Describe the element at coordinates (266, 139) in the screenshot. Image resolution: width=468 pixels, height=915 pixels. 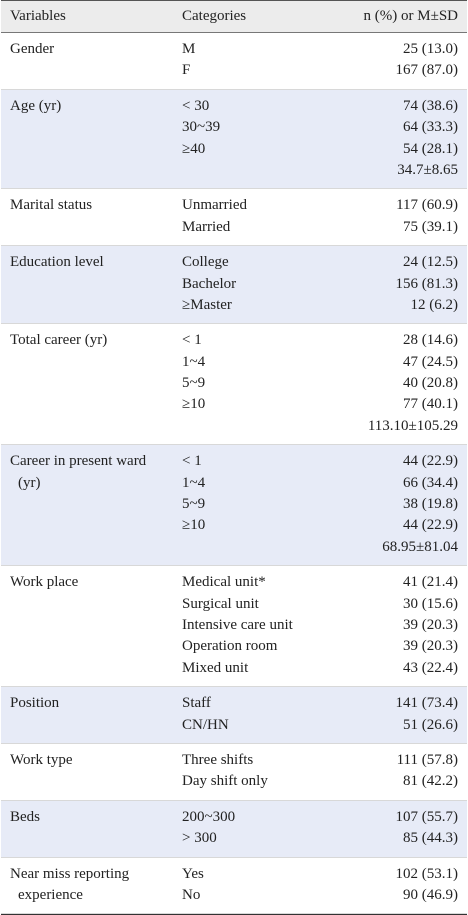
I see `category-cell: < 30 30~39 ≥40` at that location.